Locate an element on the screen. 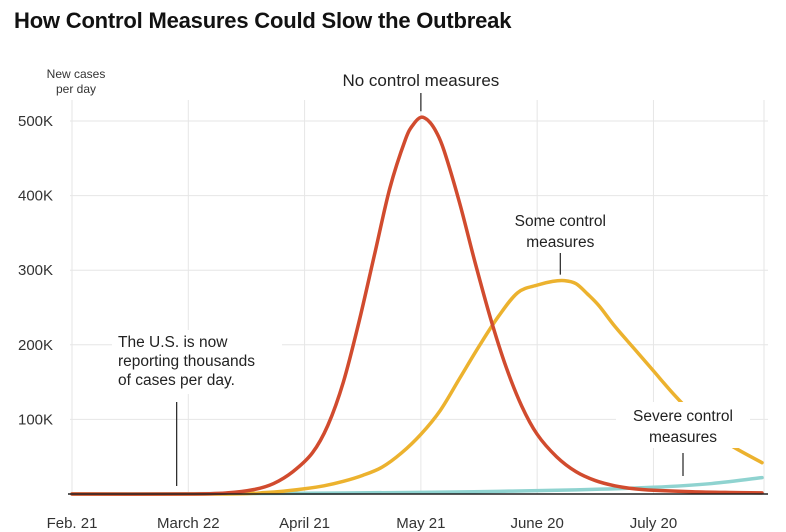 Image resolution: width=786 pixels, height=532 pixels. annotation-some-control-line: Some control is located at coordinates (560, 221).